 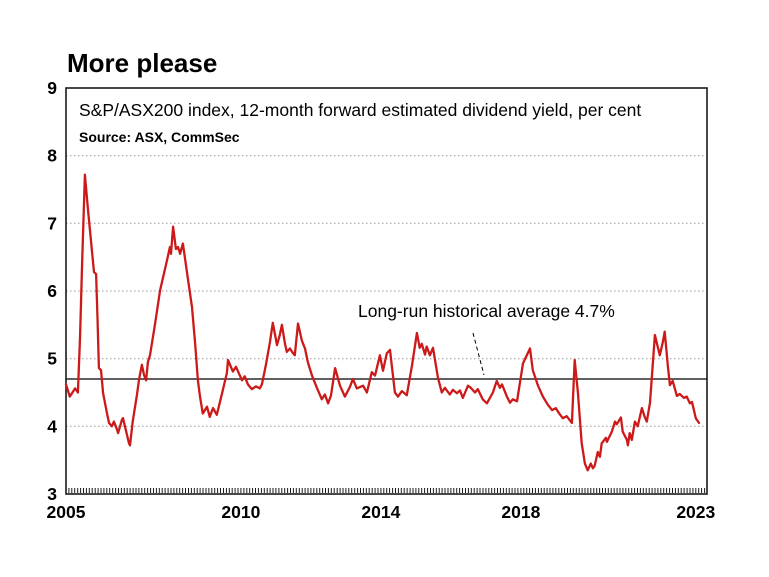 I want to click on svg-text: 7, so click(x=52, y=223).